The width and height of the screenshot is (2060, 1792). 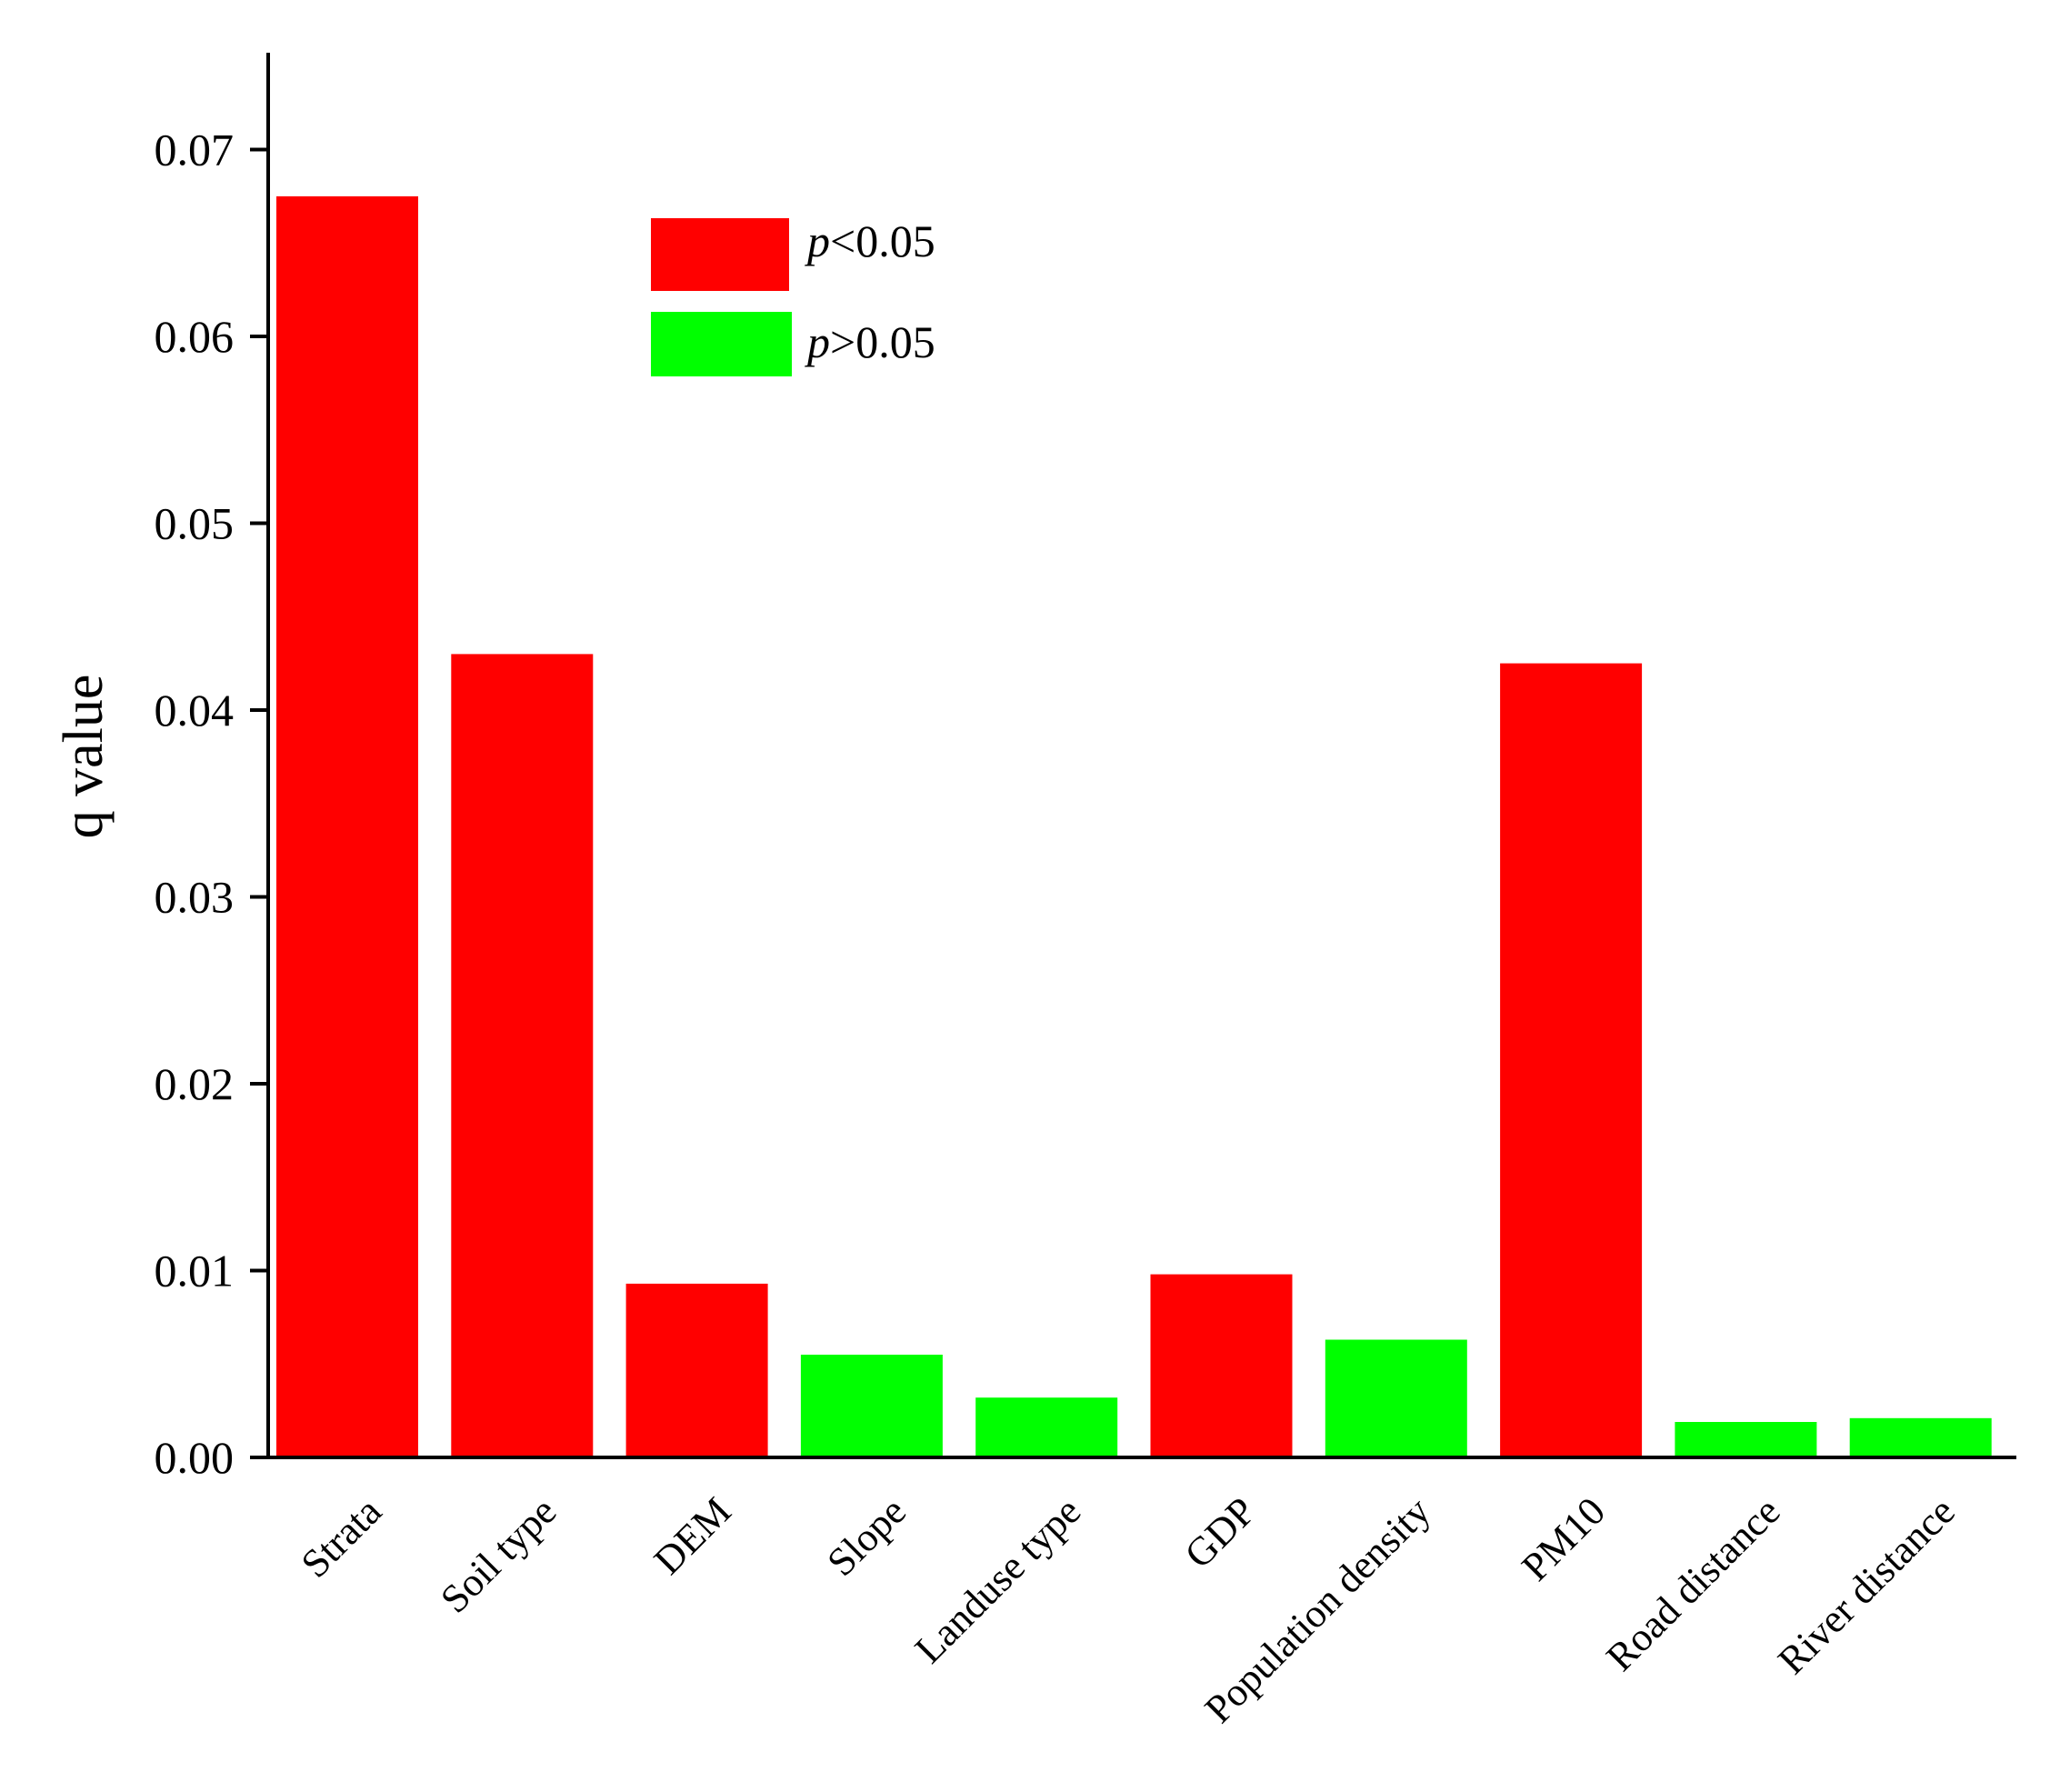 I want to click on x-tick-label: River distance, so click(x=1866, y=1585).